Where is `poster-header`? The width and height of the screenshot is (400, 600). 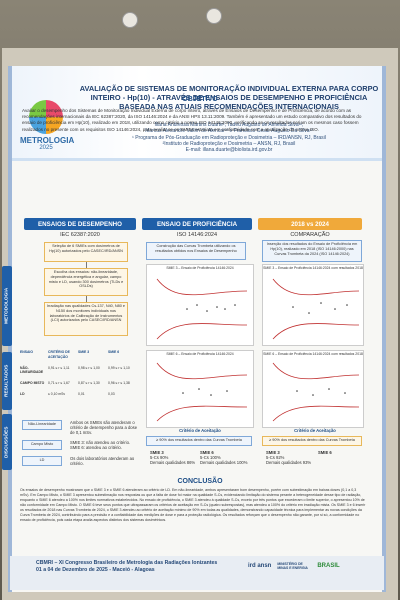 poster-header is located at coordinates (197, 112).